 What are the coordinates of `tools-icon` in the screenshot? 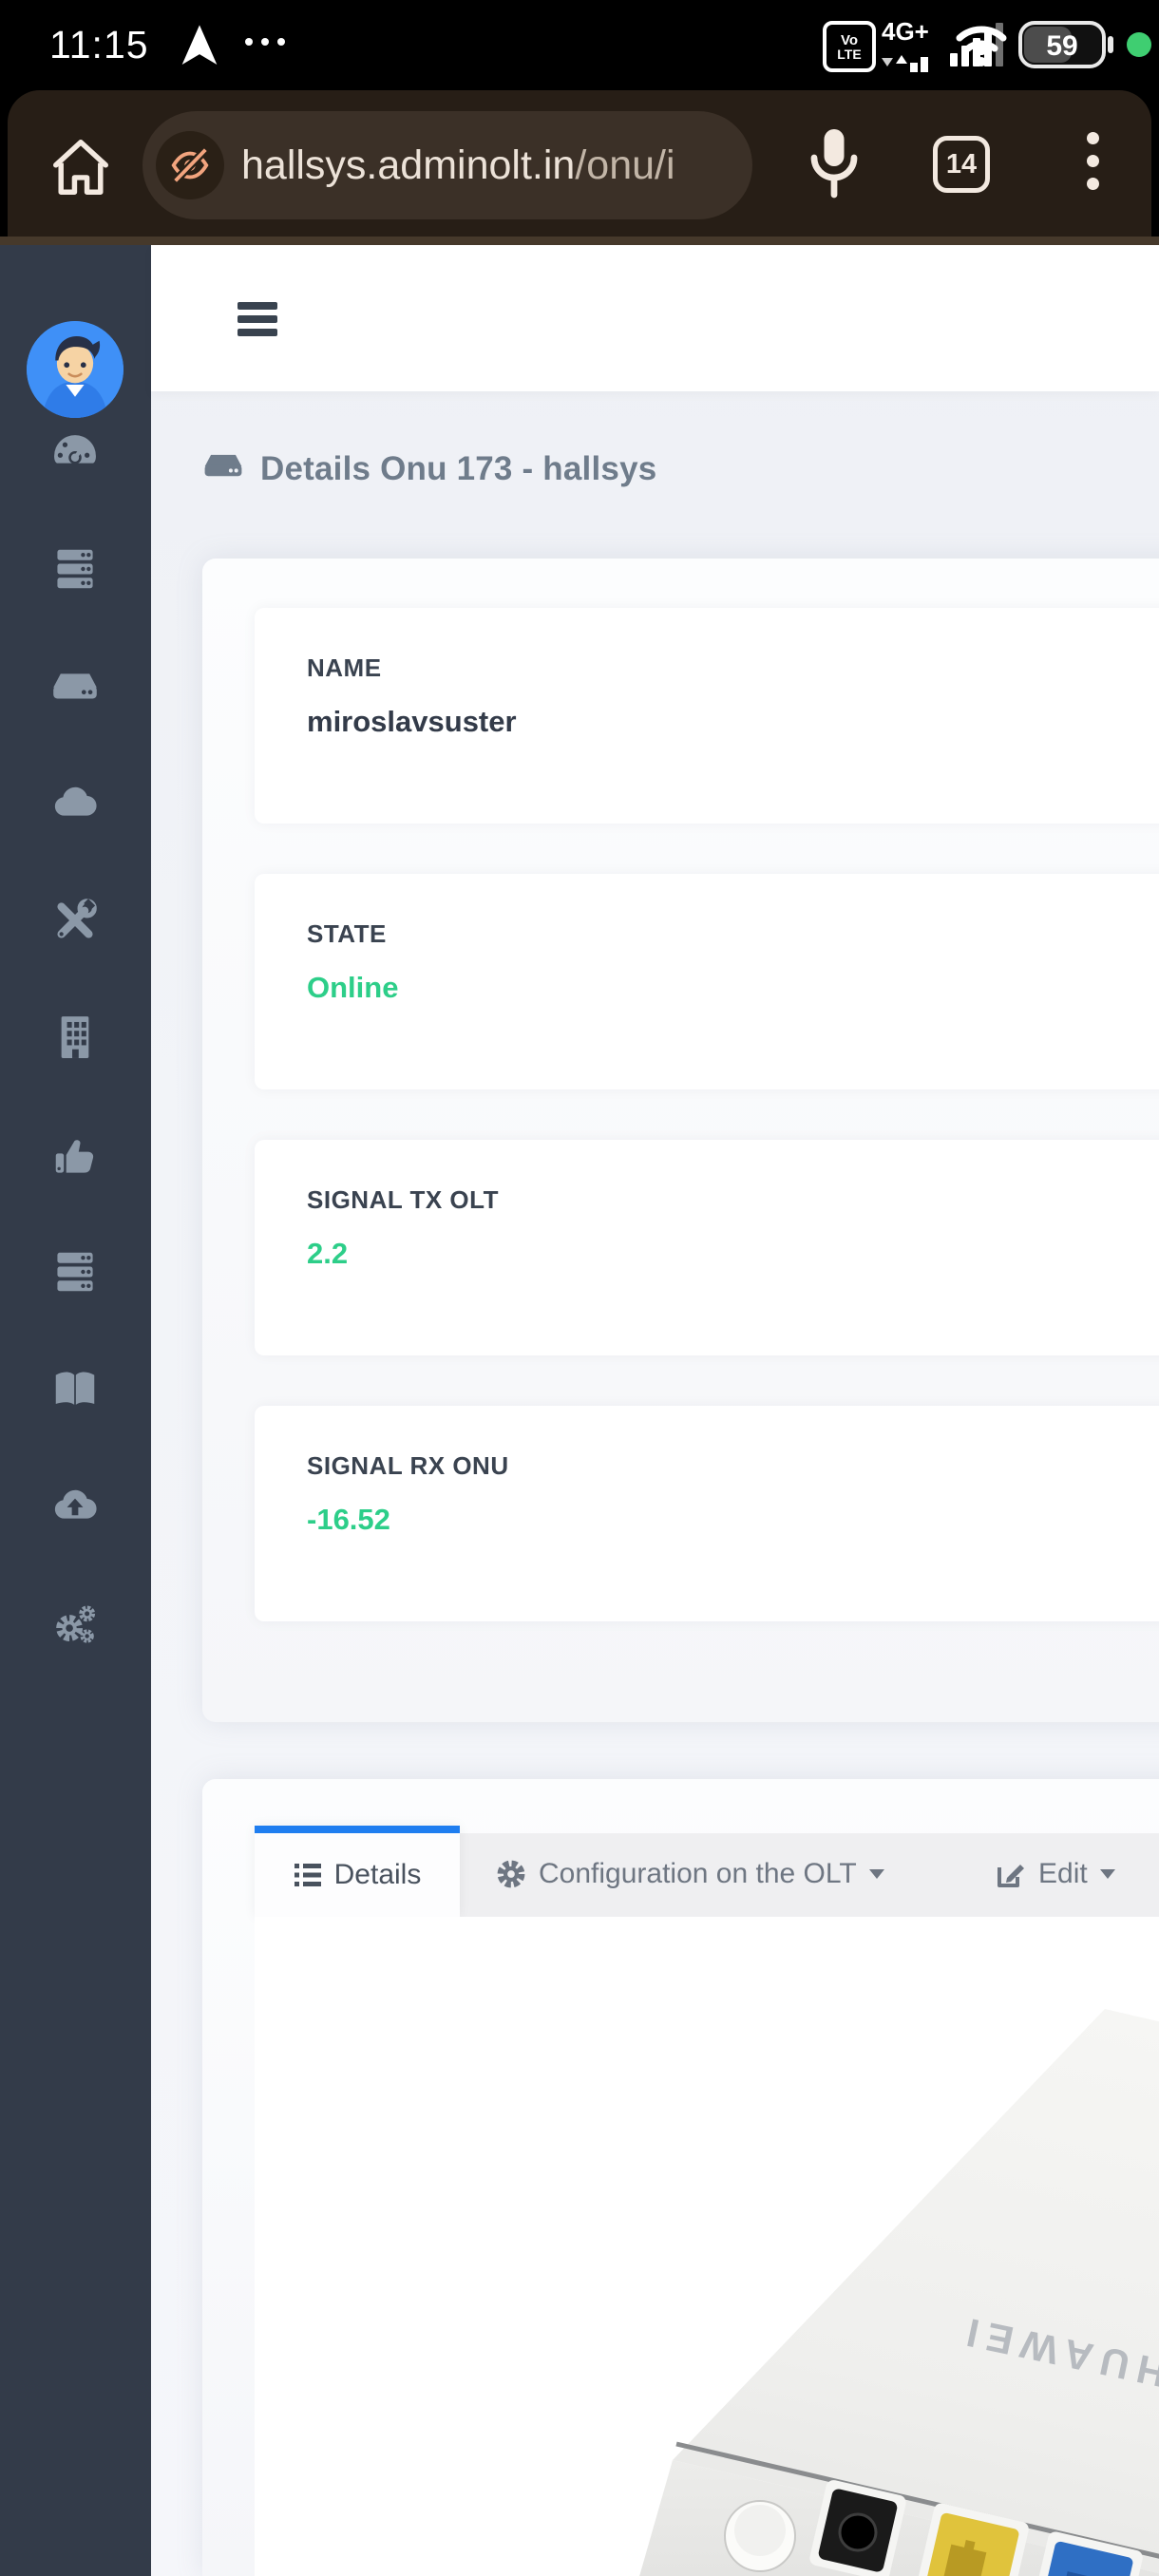 It's located at (77, 918).